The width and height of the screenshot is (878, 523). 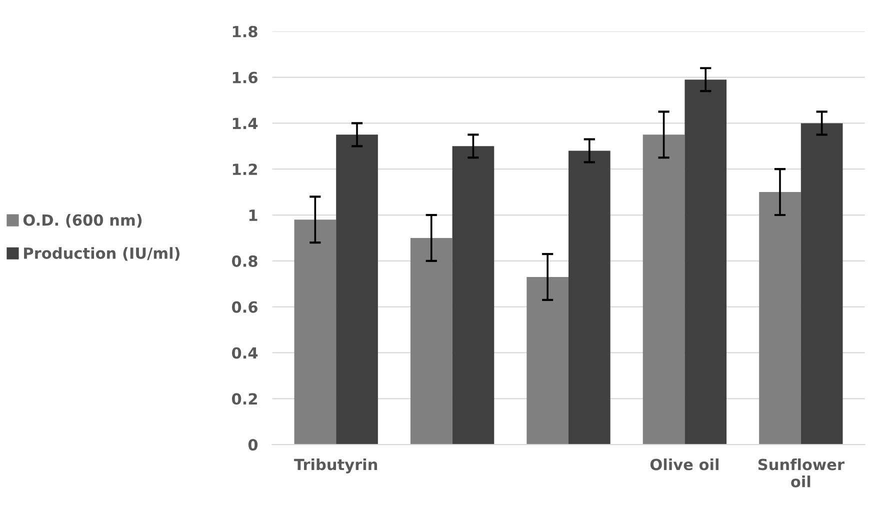 I want to click on y-tick-label: 1.2, so click(x=244, y=169).